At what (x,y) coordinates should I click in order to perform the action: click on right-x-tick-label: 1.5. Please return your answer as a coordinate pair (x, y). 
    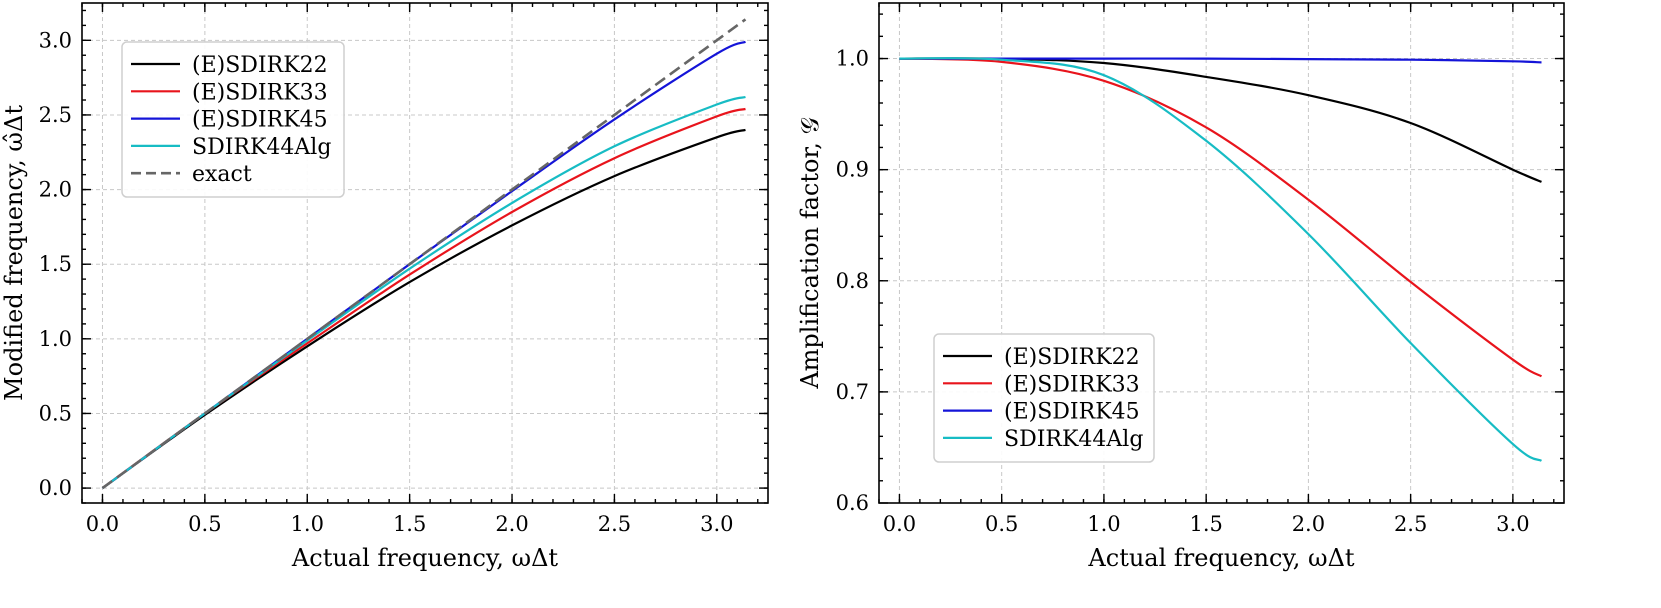
    Looking at the image, I should click on (1205, 524).